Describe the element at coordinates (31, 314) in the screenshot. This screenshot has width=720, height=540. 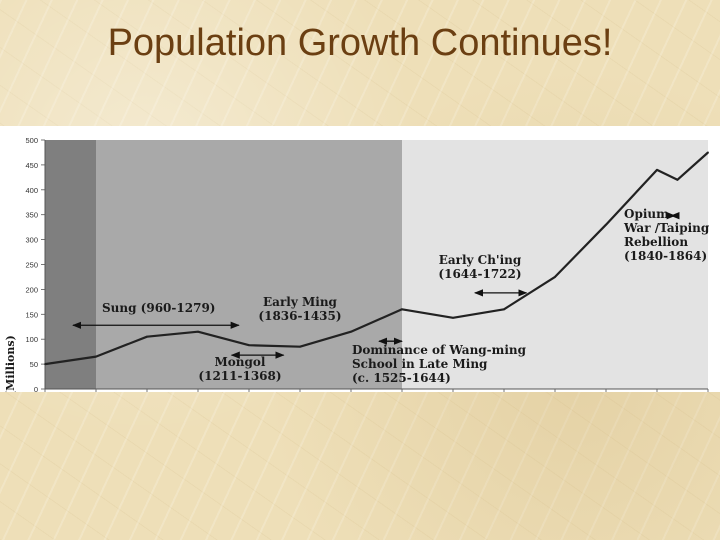
I see `y-tick-label: 150` at that location.